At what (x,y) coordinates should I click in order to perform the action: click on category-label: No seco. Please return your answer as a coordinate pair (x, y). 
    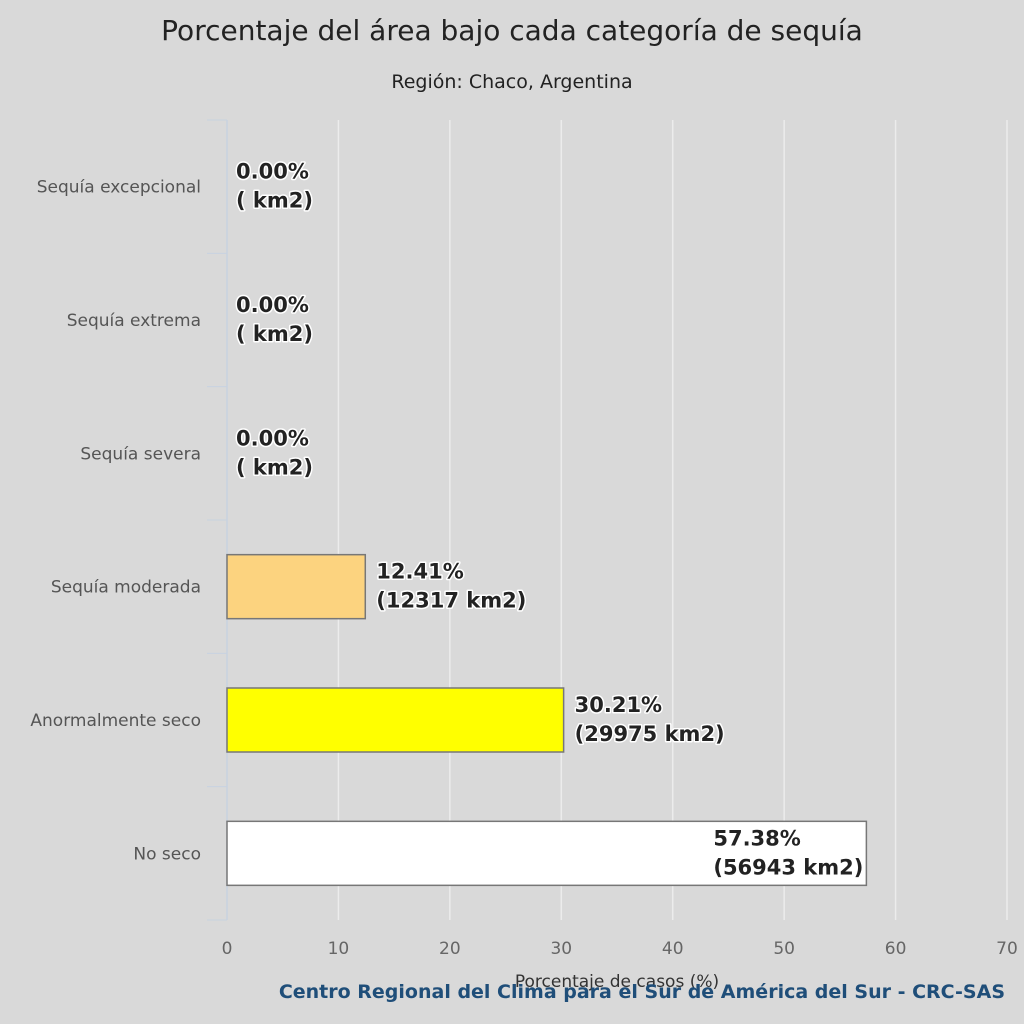
    Looking at the image, I should click on (167, 854).